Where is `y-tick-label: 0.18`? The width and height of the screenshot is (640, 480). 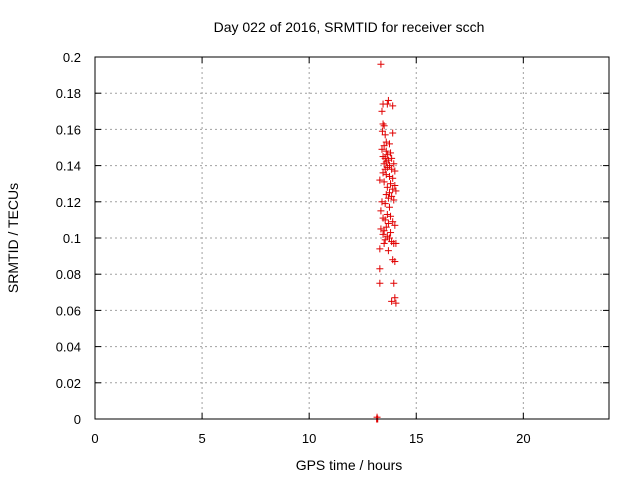 y-tick-label: 0.18 is located at coordinates (68, 93).